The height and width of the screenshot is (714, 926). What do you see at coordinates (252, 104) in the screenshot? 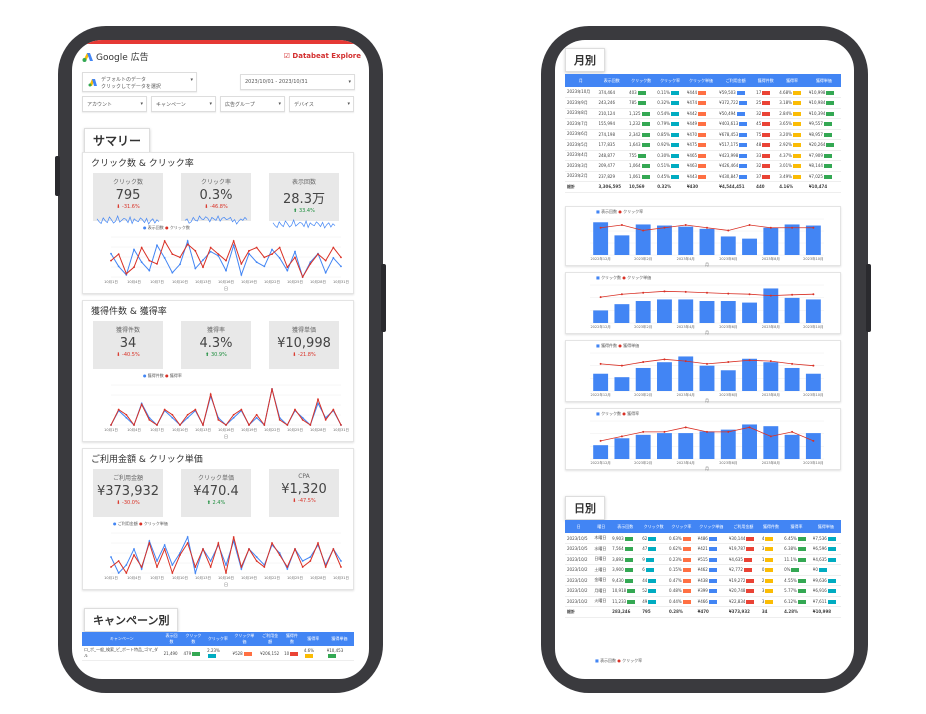
I see `adgroup-filter: 広告グループ` at bounding box center [252, 104].